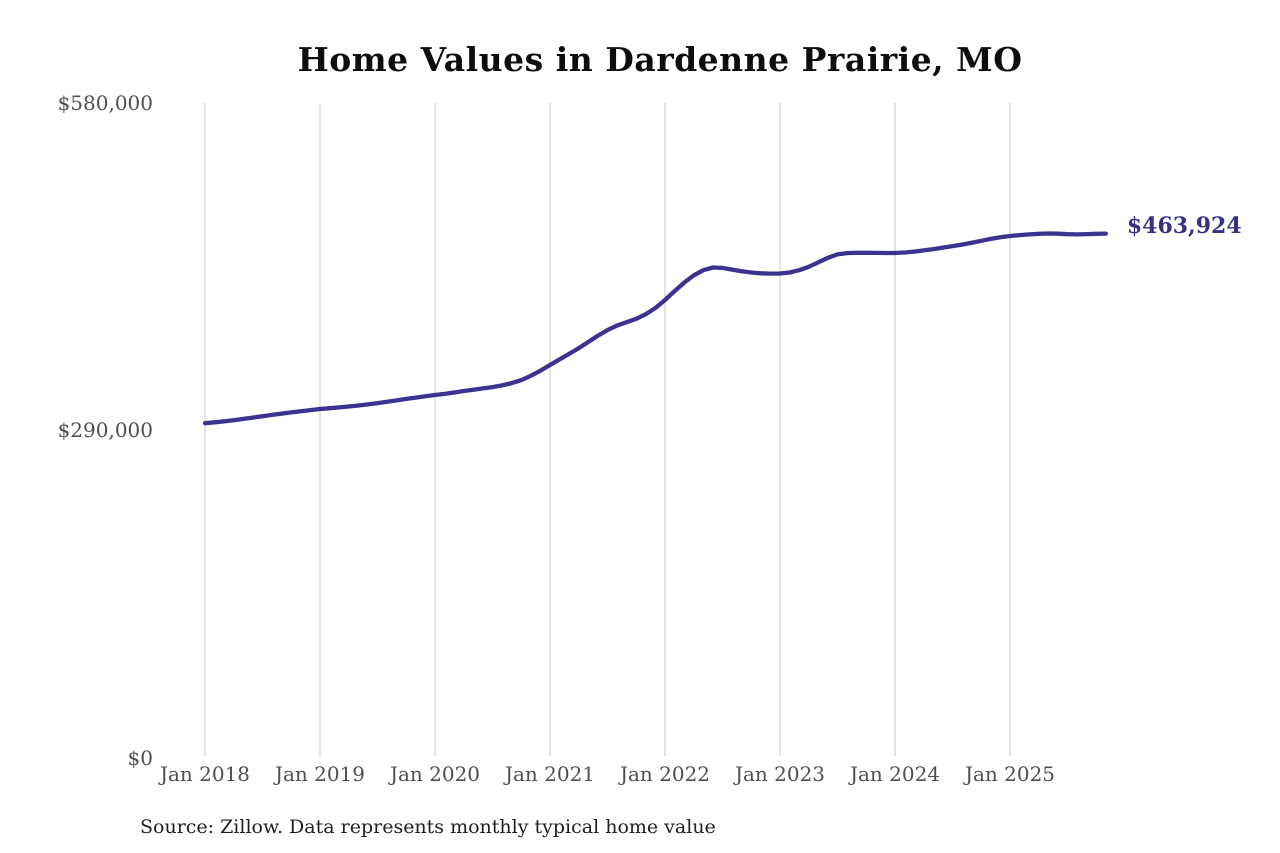 Image resolution: width=1280 pixels, height=853 pixels. What do you see at coordinates (105, 430) in the screenshot?
I see `y-tick-label: $290,000` at bounding box center [105, 430].